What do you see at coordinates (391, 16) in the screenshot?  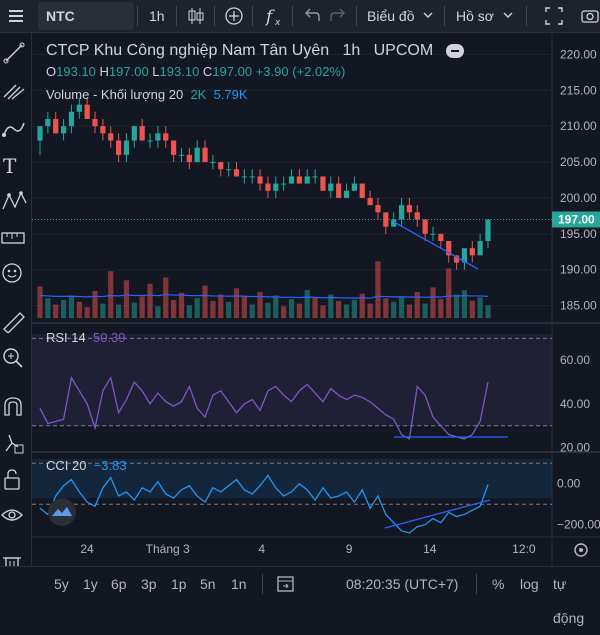 I see `chart-type-menu: Biểu đồ` at bounding box center [391, 16].